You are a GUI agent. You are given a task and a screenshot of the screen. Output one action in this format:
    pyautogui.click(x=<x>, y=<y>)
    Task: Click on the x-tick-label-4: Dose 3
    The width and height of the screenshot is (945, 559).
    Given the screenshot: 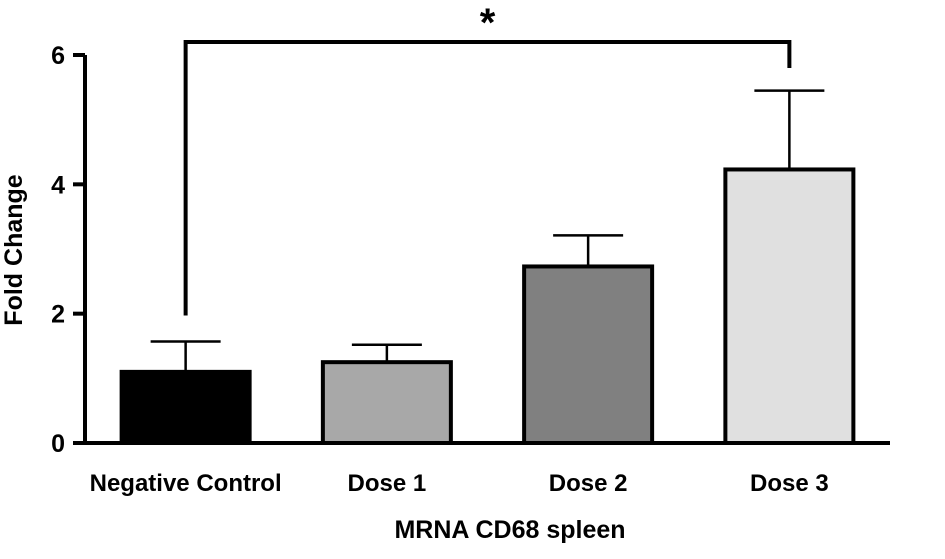 What is the action you would take?
    pyautogui.click(x=789, y=483)
    